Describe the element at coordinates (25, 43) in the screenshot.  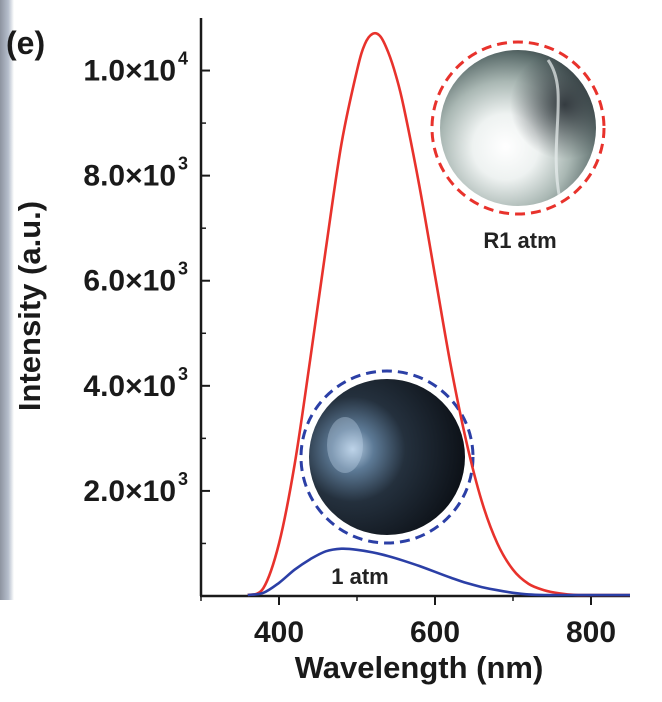
I see `panel-label: (e)` at that location.